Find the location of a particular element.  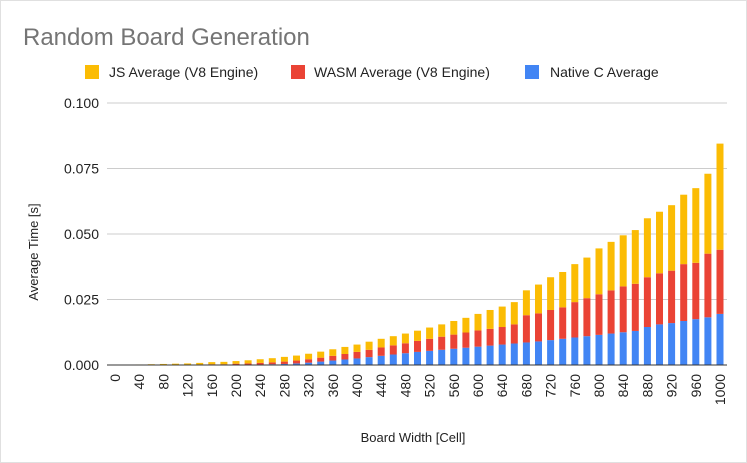

x-tick-label: 320 is located at coordinates (309, 386).